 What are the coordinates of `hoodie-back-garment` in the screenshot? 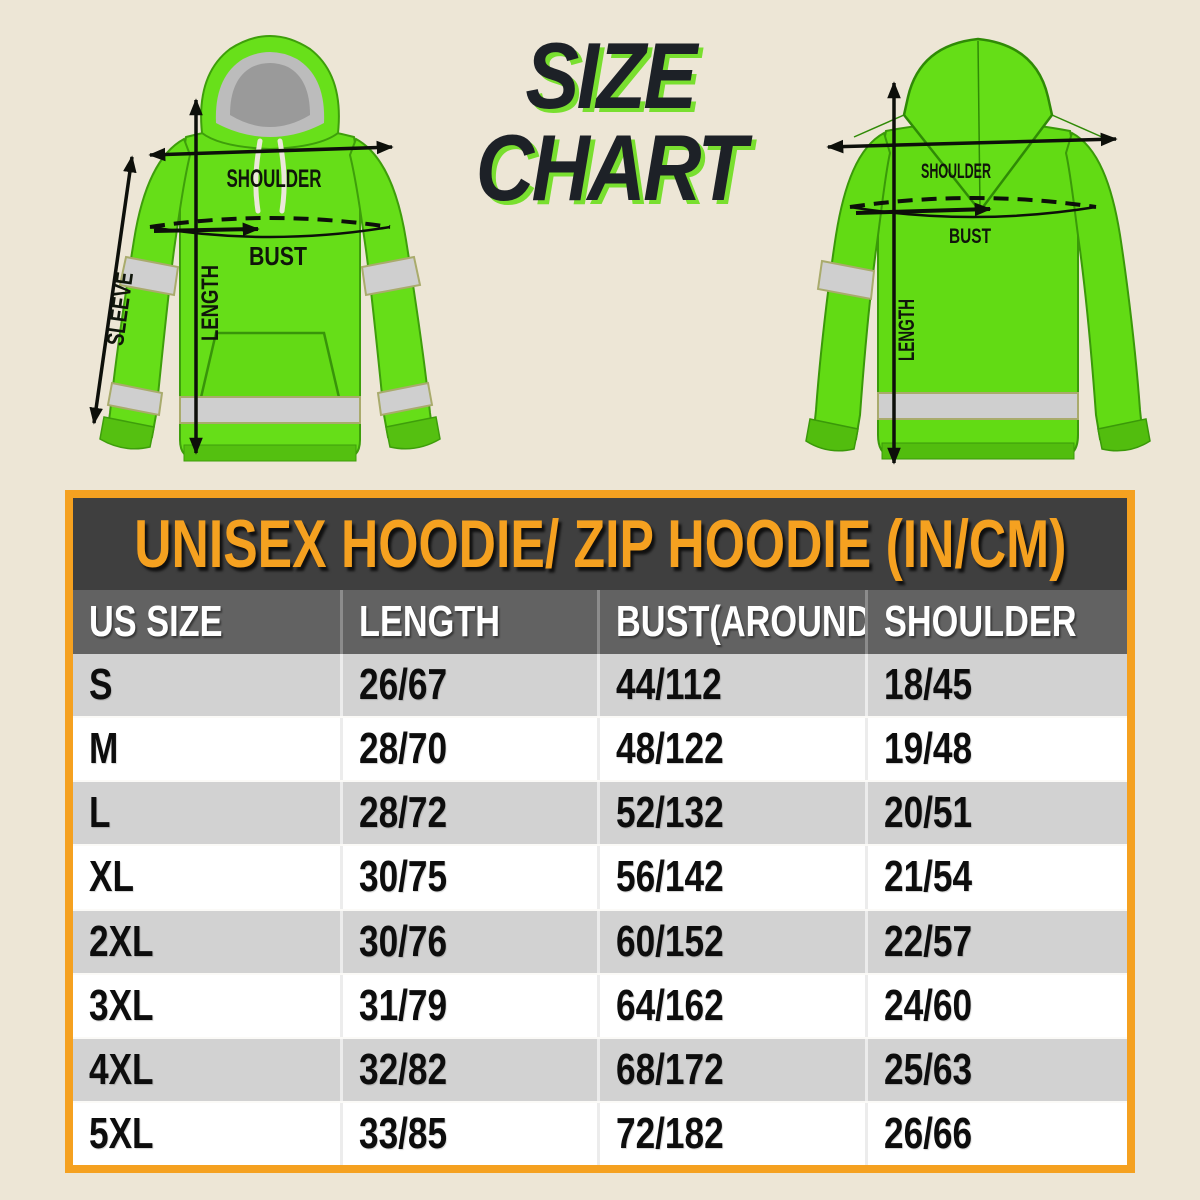 It's located at (978, 248).